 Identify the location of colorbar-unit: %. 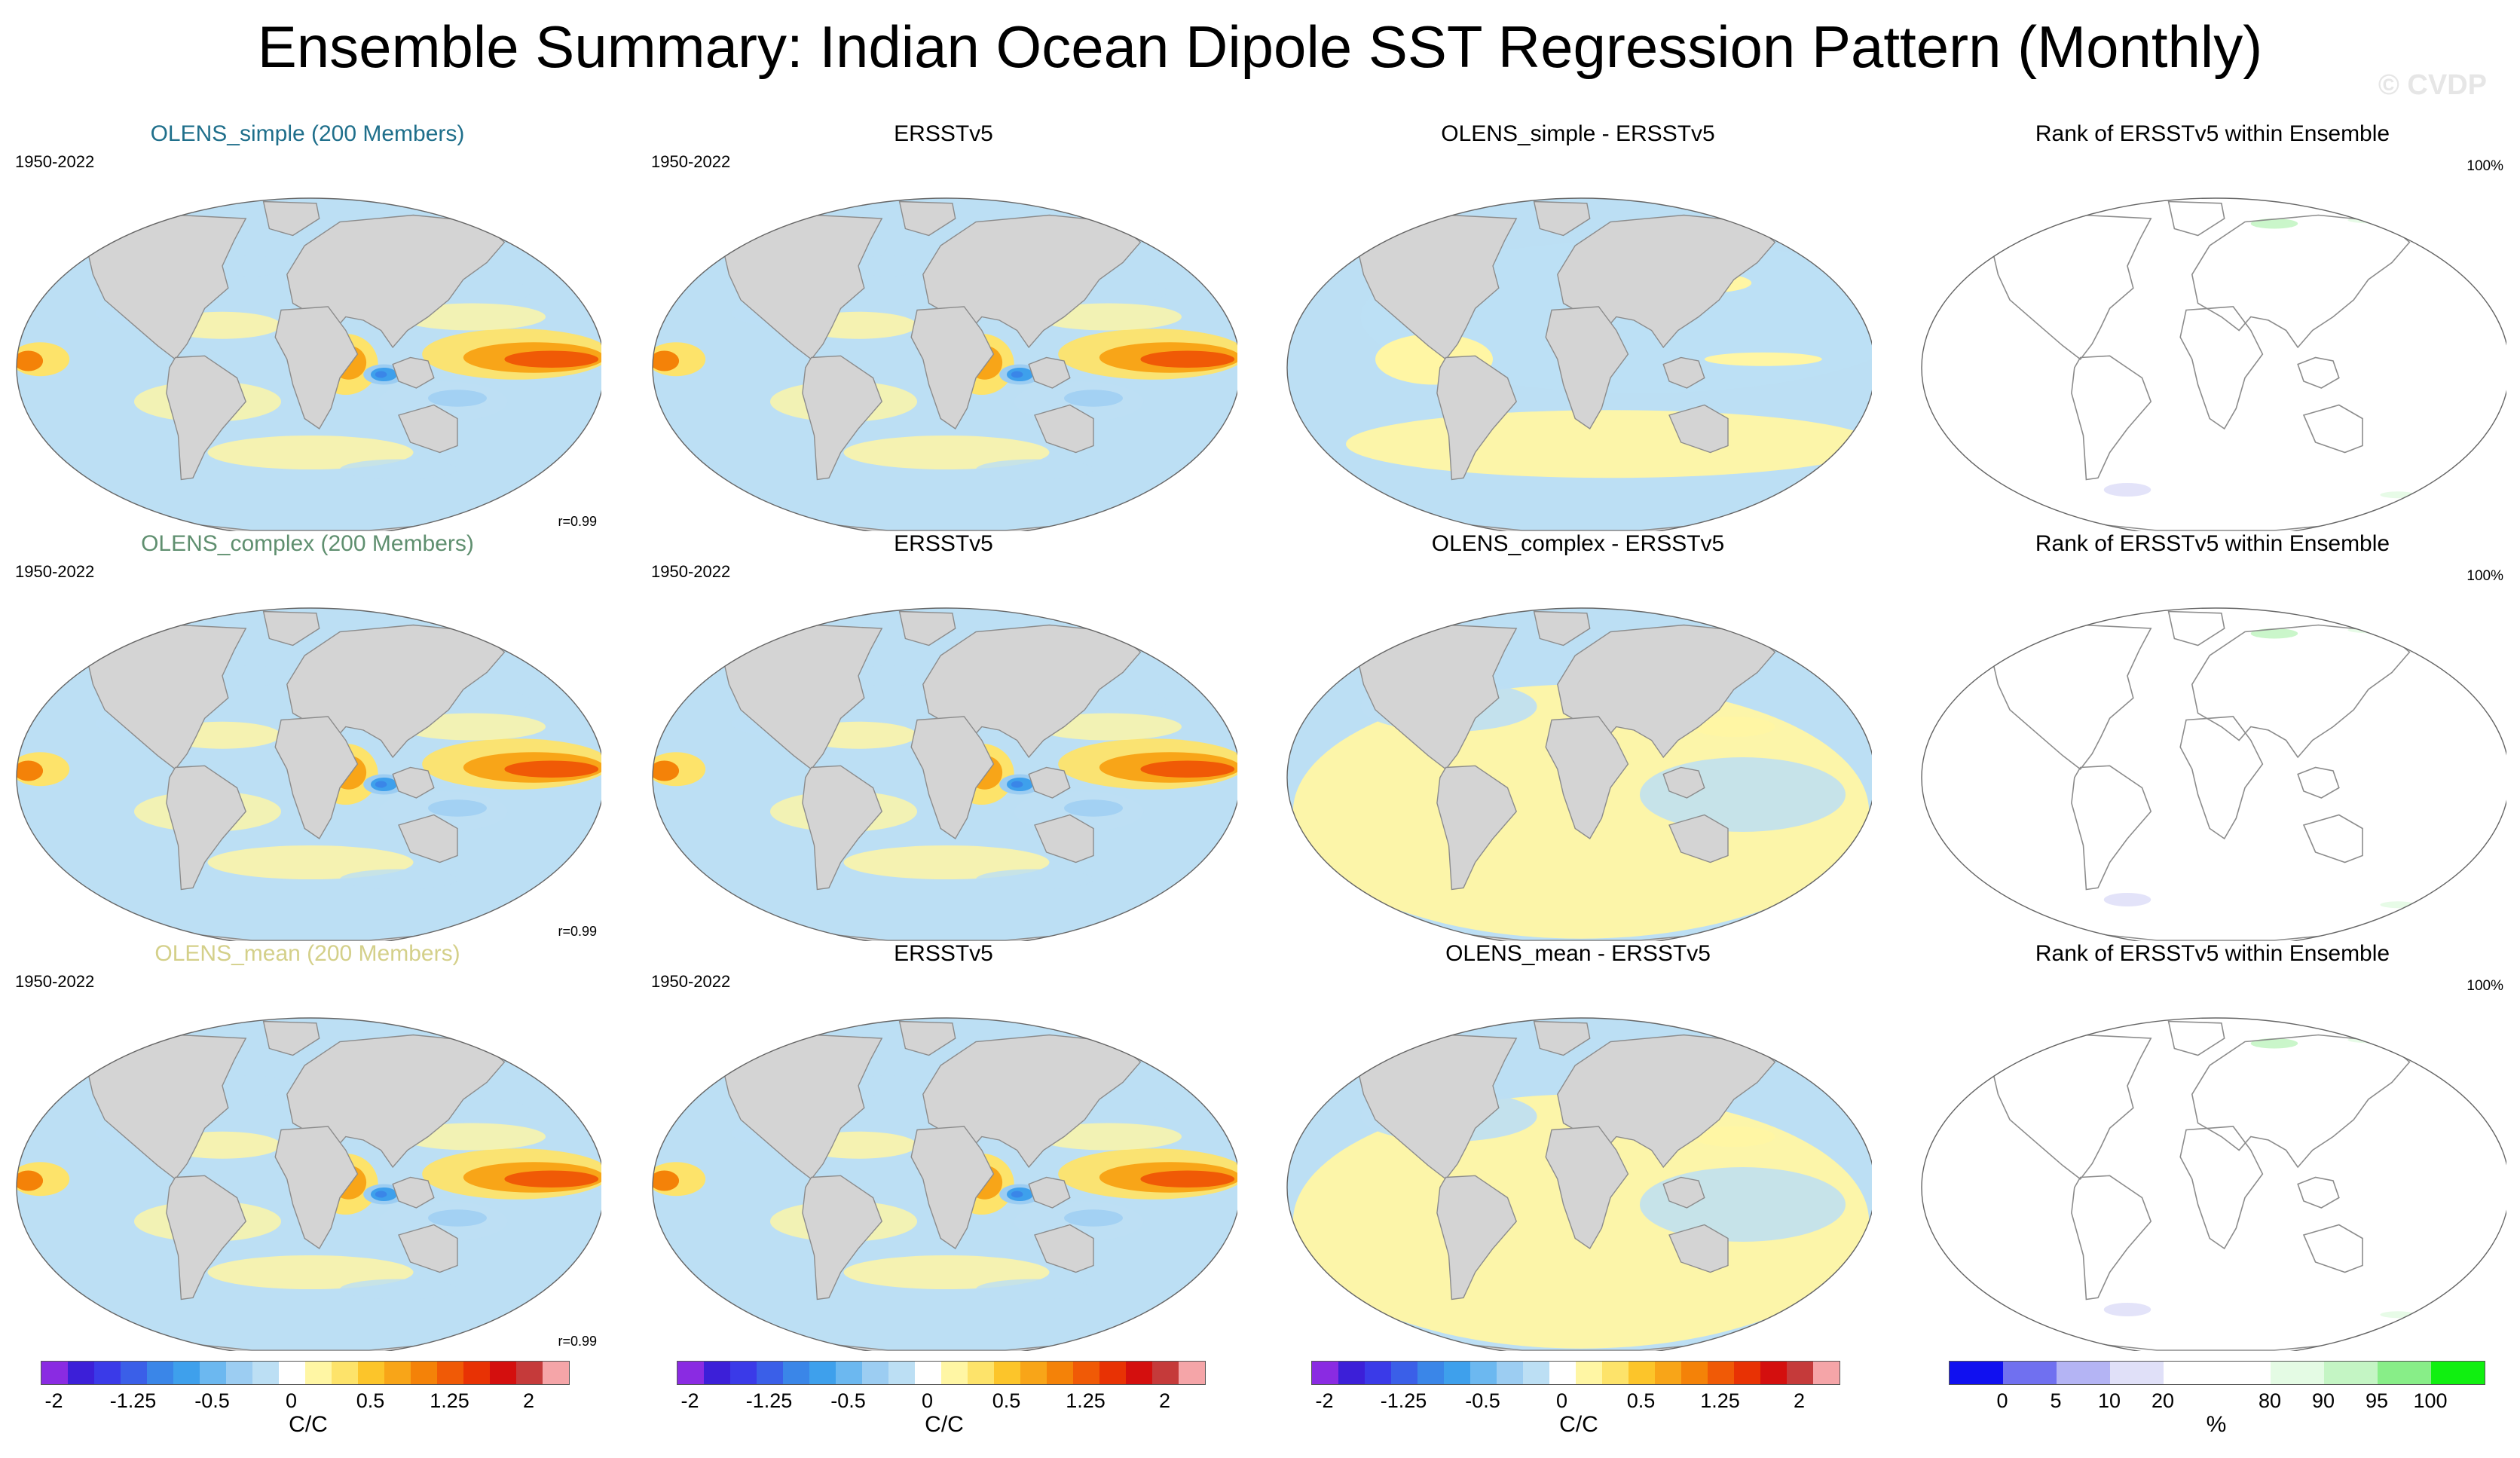
(2216, 1424).